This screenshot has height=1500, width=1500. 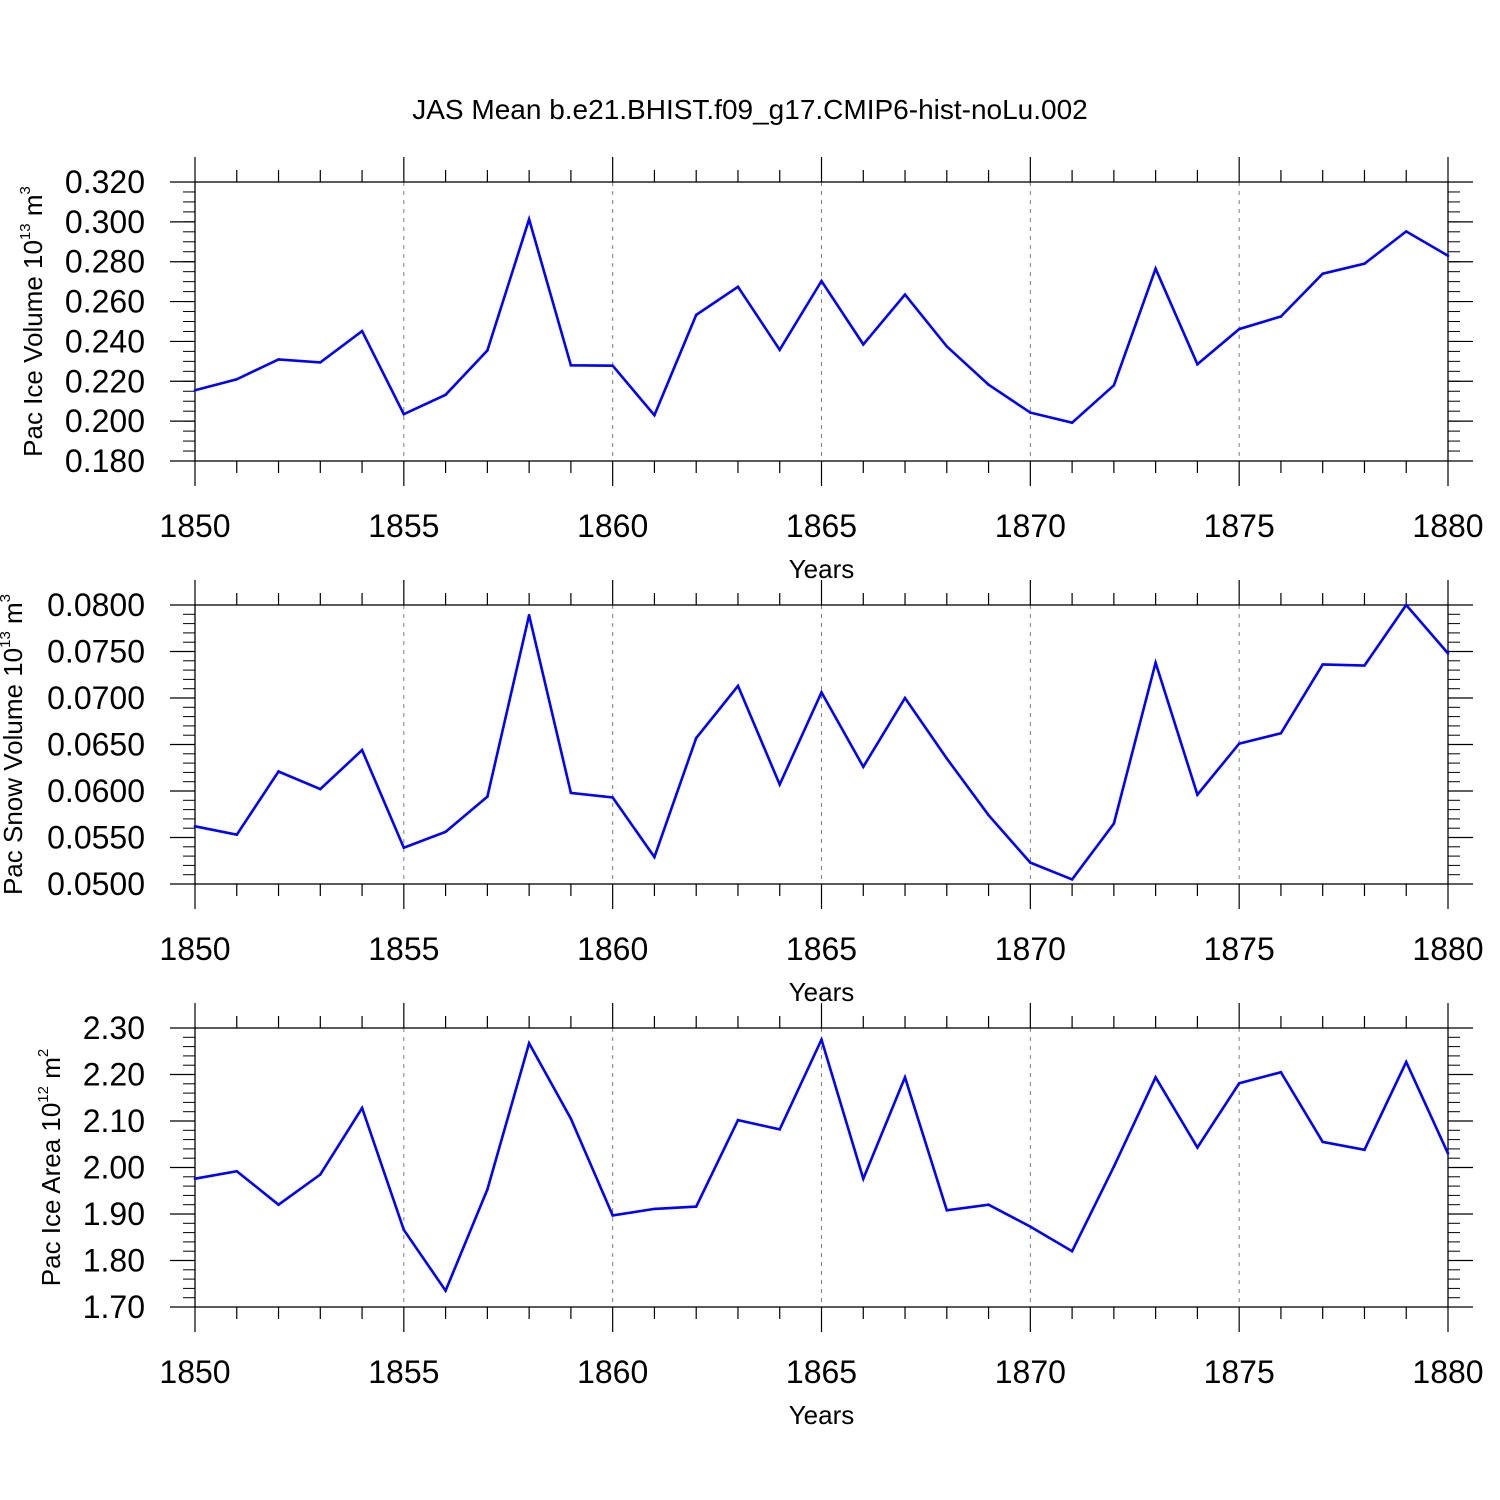 What do you see at coordinates (114, 1214) in the screenshot?
I see `y-tick-label: 1.90` at bounding box center [114, 1214].